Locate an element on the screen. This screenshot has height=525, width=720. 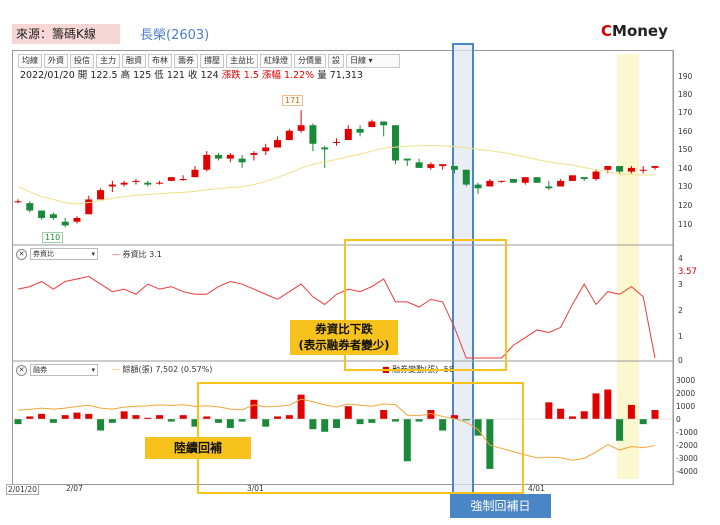
stock-title: 長榮(2603) is located at coordinates (175, 35).